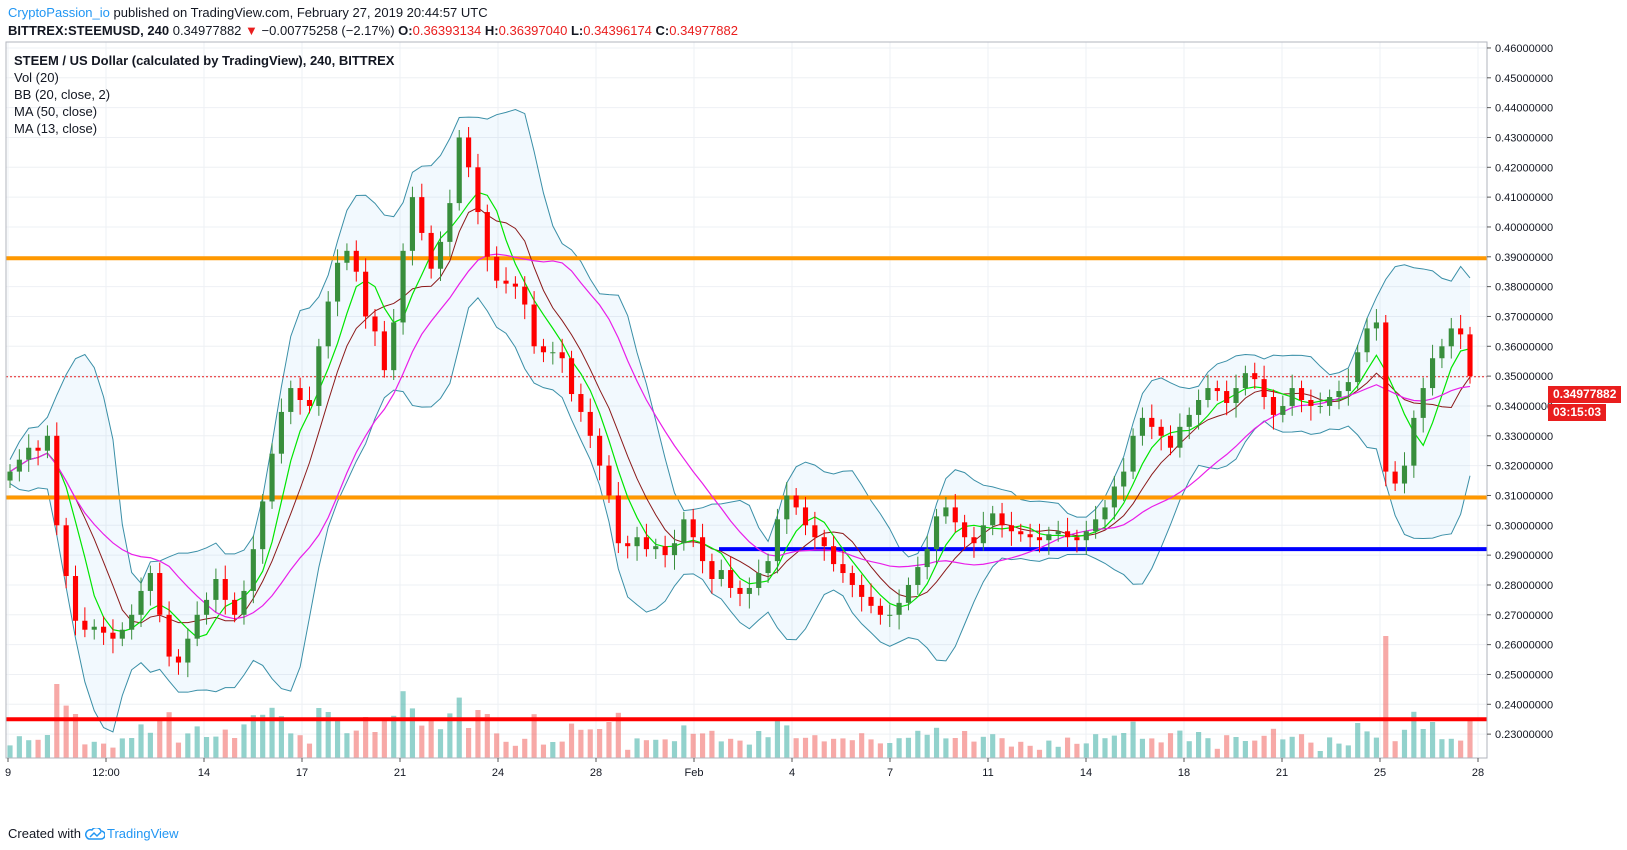  Describe the element at coordinates (56, 111) in the screenshot. I see `legend-ma50: MA (50, close)` at that location.